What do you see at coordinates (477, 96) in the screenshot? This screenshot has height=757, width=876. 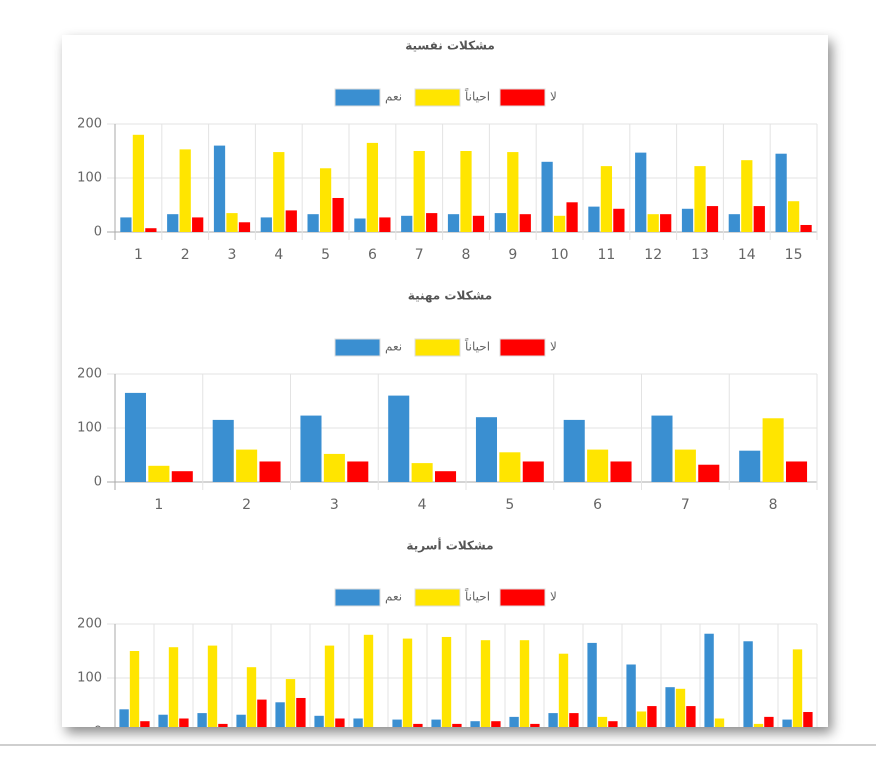 I see `legend-label: احياناً` at bounding box center [477, 96].